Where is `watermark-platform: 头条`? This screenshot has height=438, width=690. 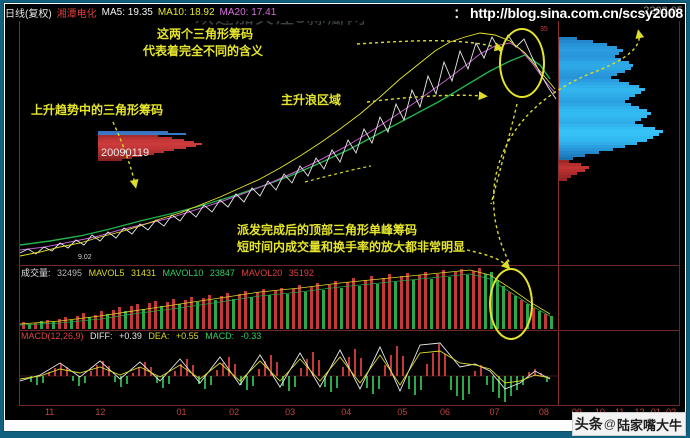 watermark-platform: 头条 is located at coordinates (588, 424).